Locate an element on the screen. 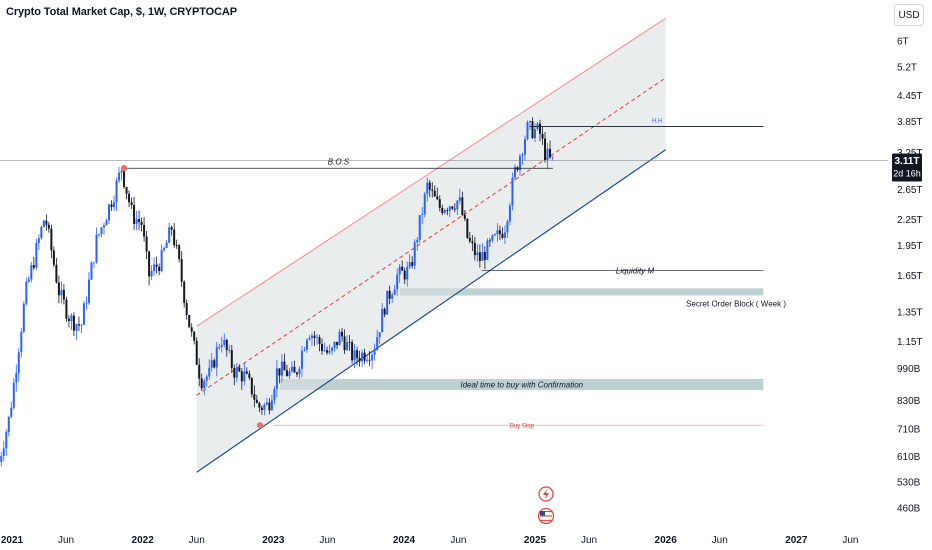 The width and height of the screenshot is (932, 550). us-flag-icon is located at coordinates (546, 516).